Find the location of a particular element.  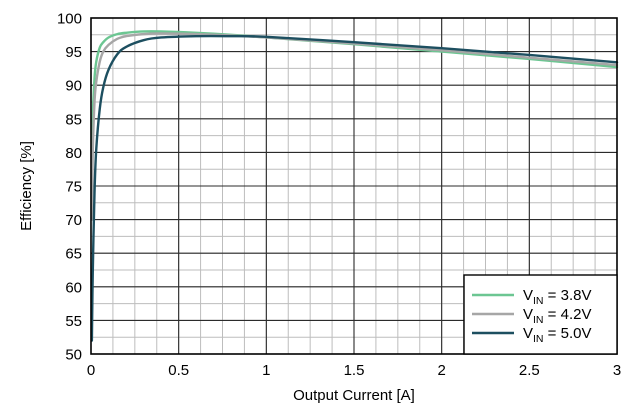

y-tick-label: 50 is located at coordinates (73, 355).